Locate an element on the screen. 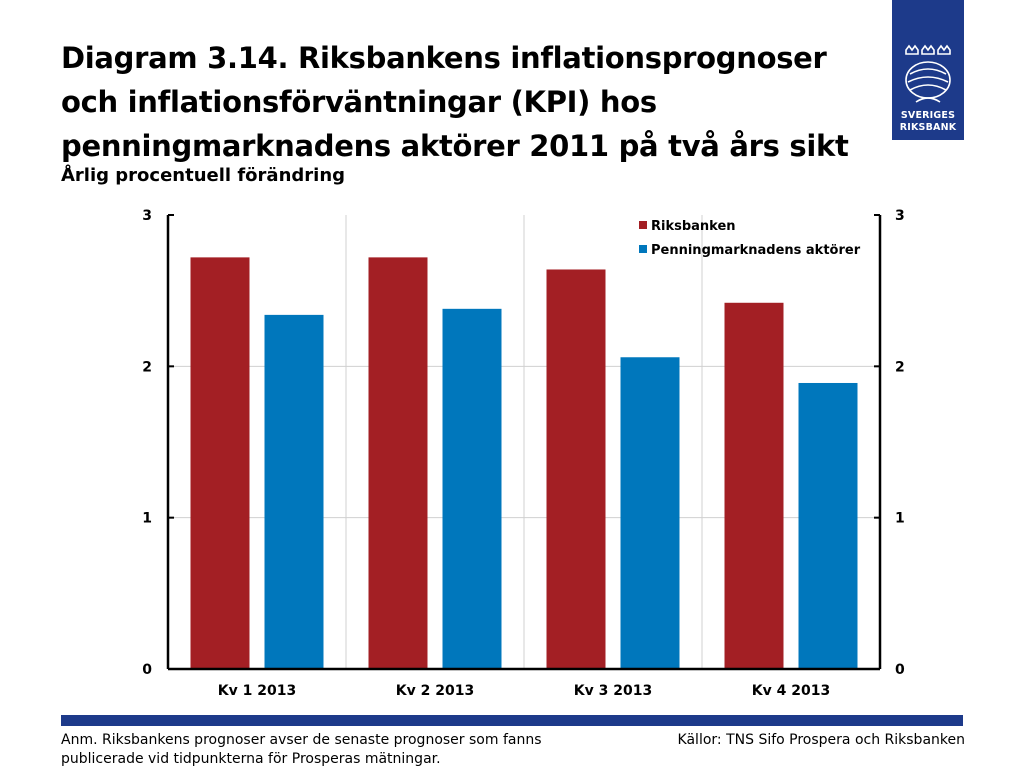  y2-tick-label: 1 is located at coordinates (900, 519).